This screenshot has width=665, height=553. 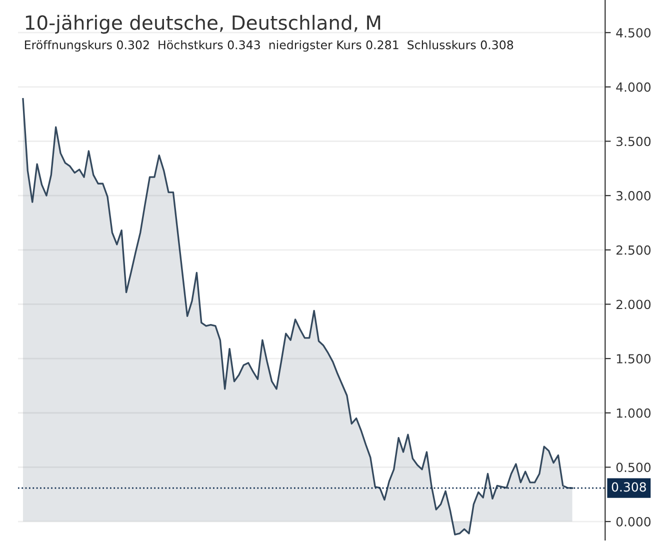 What do you see at coordinates (633, 521) in the screenshot?
I see `y-tick-label: 0.000` at bounding box center [633, 521].